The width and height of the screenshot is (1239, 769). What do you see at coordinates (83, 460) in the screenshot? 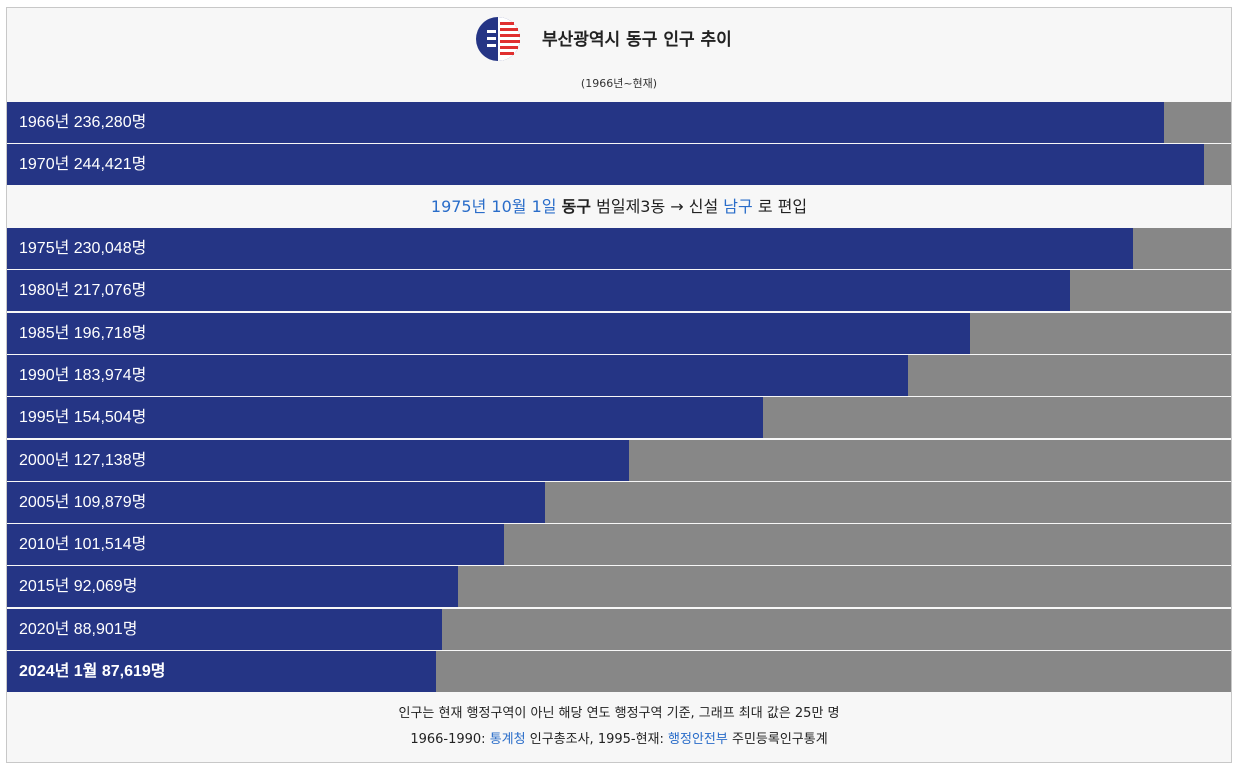
I see `bar-label: 2000년 127,138명` at bounding box center [83, 460].